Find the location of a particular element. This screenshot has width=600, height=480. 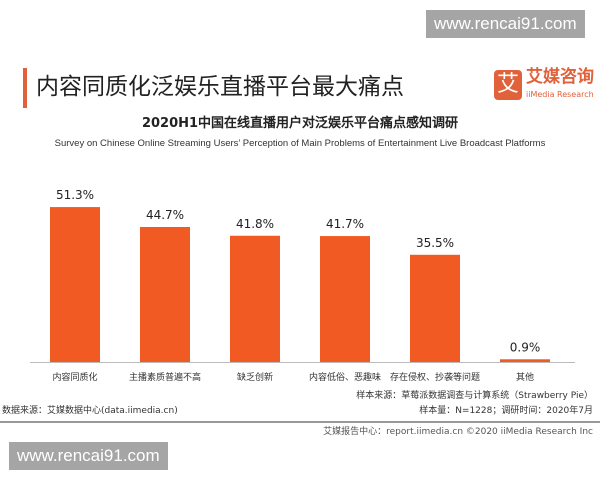

chart-title: 2020H1中国在线直播用户对泛娱乐平台痛点感知调研 is located at coordinates (300, 123).